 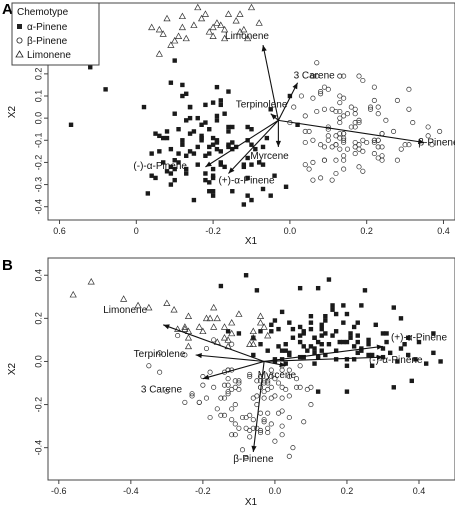 What do you see at coordinates (55, 34) in the screenshot?
I see `legend-box` at bounding box center [55, 34].